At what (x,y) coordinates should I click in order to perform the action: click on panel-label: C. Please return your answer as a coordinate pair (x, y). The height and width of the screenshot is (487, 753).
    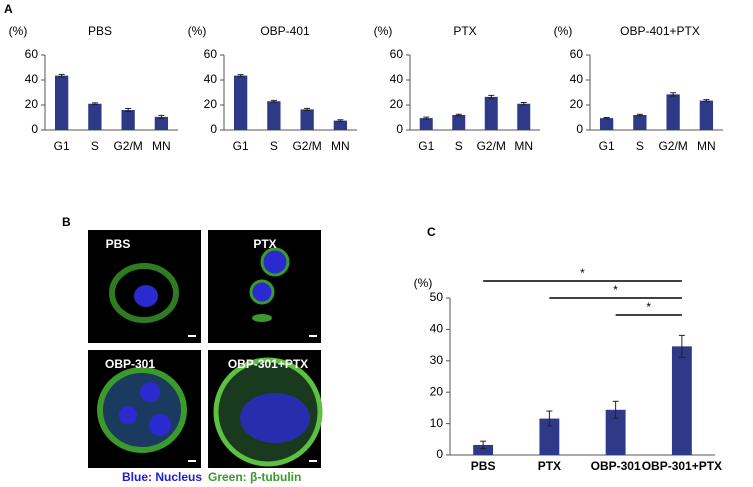
    Looking at the image, I should click on (431, 232).